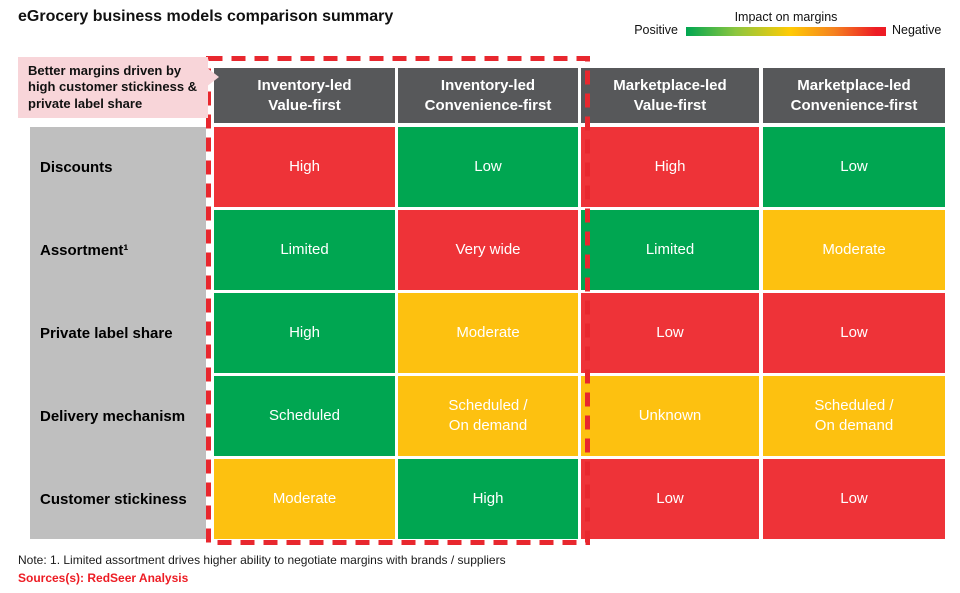 This screenshot has height=593, width=960. Describe the element at coordinates (304, 416) in the screenshot. I see `matrix-cell: Scheduled` at that location.